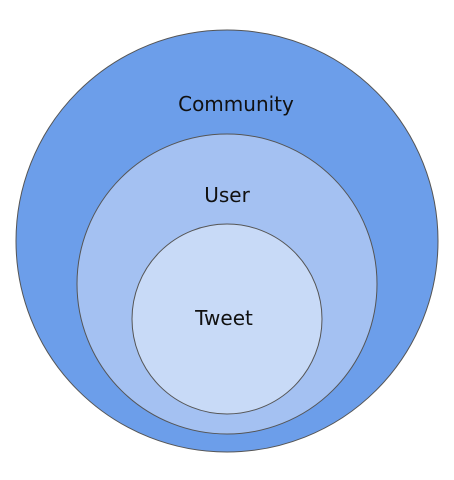 The height and width of the screenshot is (480, 454). I want to click on tweet-label: Tweet, so click(223, 318).